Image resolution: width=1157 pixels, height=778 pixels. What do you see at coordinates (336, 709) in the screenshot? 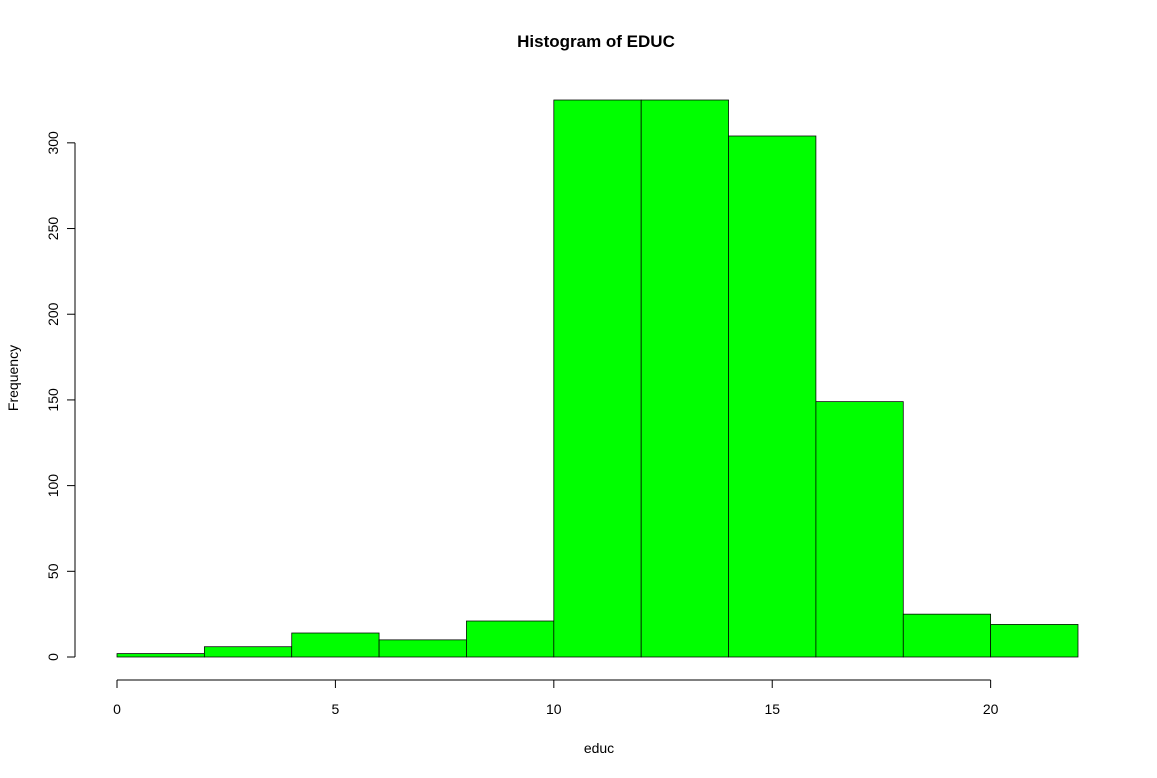
I see `x-tick-label: 5` at bounding box center [336, 709].